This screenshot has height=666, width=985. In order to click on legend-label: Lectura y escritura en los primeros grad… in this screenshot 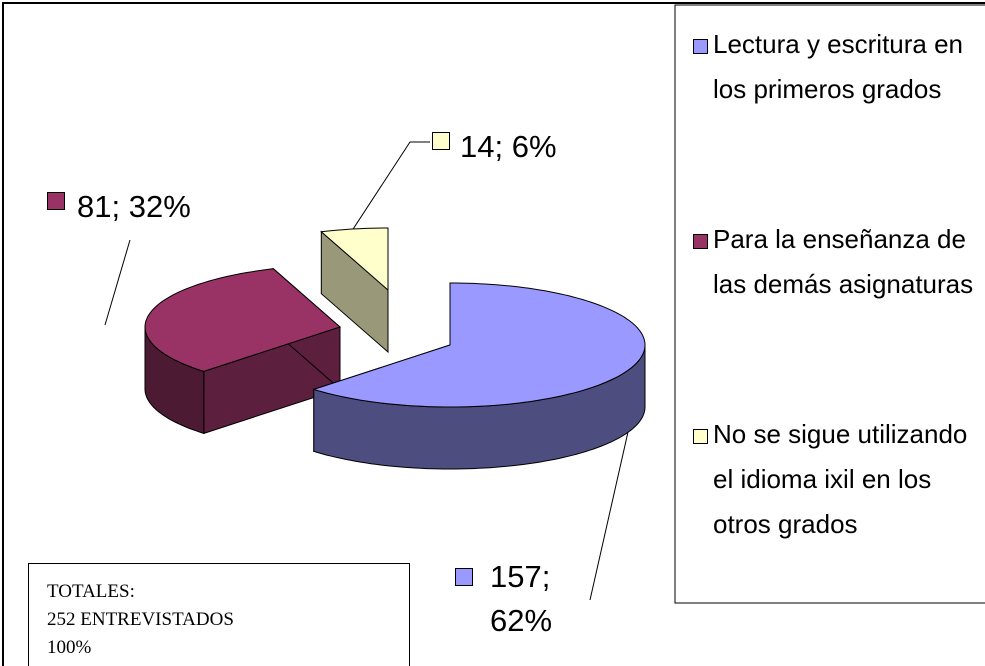, I will do `click(838, 66)`.